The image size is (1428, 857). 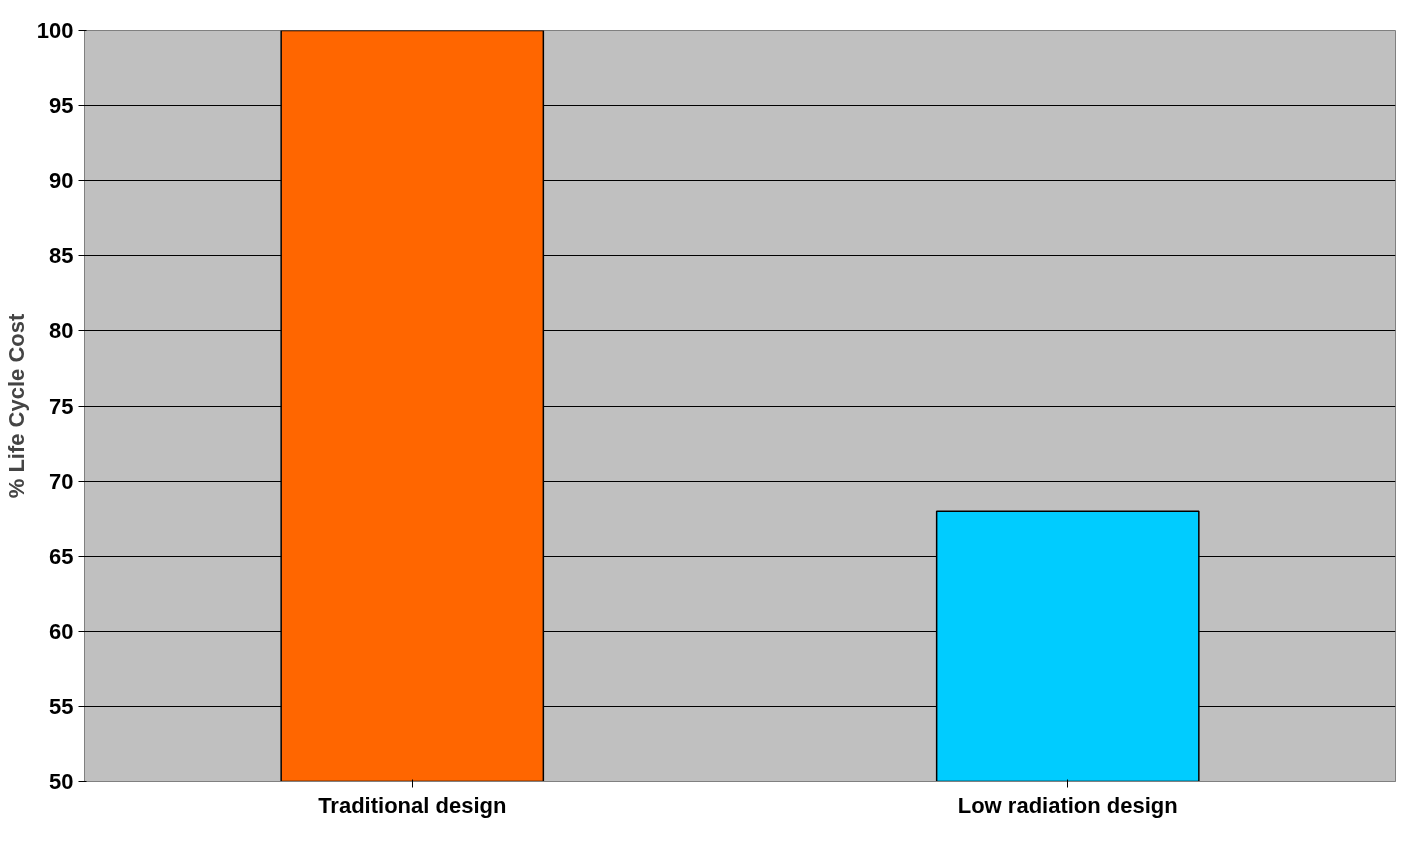 I want to click on y-axis-title: % Life Cycle Cost, so click(x=16, y=406).